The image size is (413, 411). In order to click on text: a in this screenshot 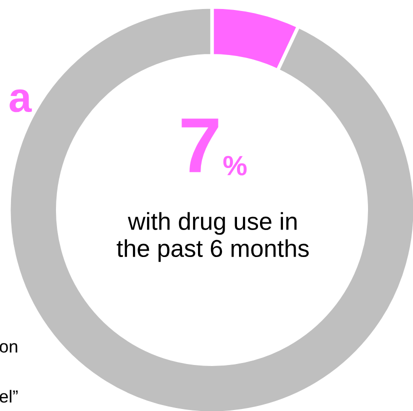, I will do `click(21, 100)`.